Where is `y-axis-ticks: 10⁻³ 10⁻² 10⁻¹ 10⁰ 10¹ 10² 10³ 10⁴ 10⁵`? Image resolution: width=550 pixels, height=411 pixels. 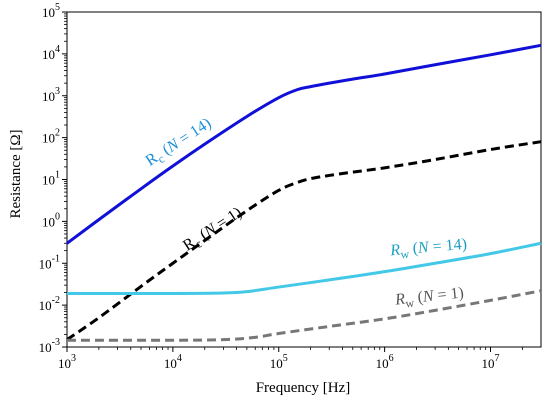
y-axis-ticks: 10⁻³ 10⁻² 10⁻¹ 10⁰ 10¹ 10² 10³ 10⁴ 10⁵ is located at coordinates (53, 178).